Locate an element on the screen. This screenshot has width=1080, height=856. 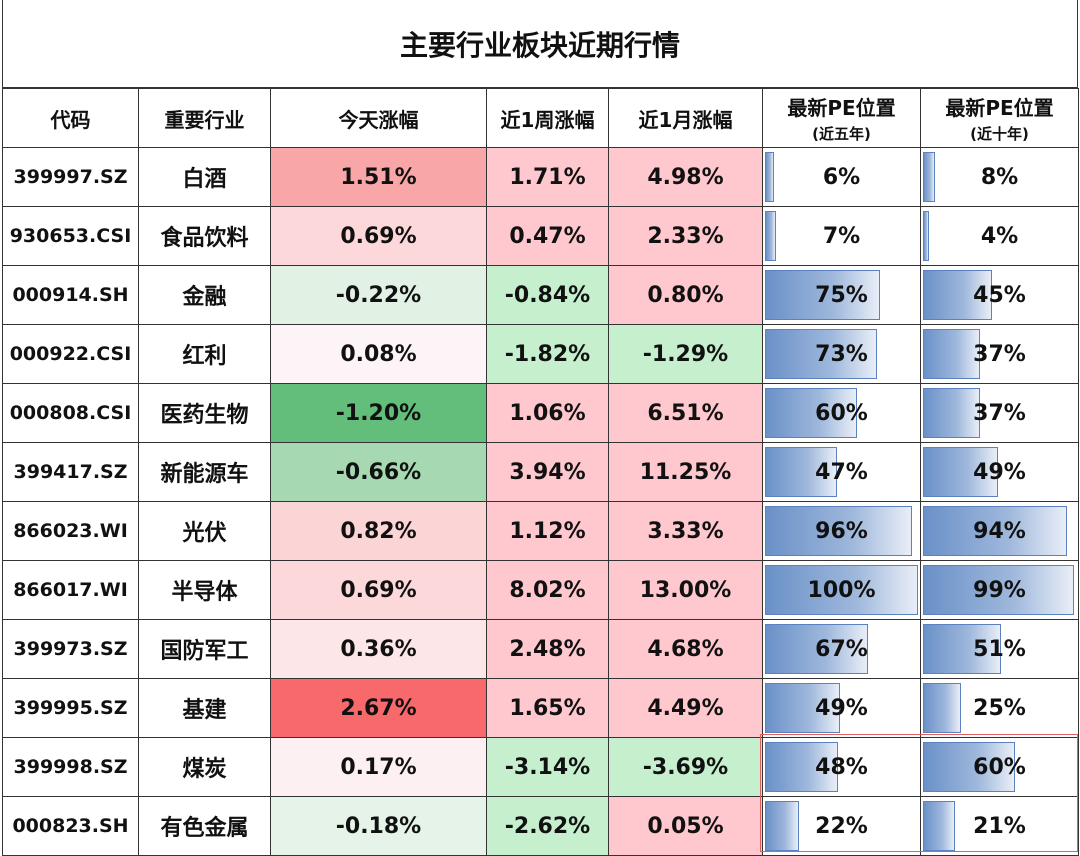
pe10-value: 60% is located at coordinates (999, 767).